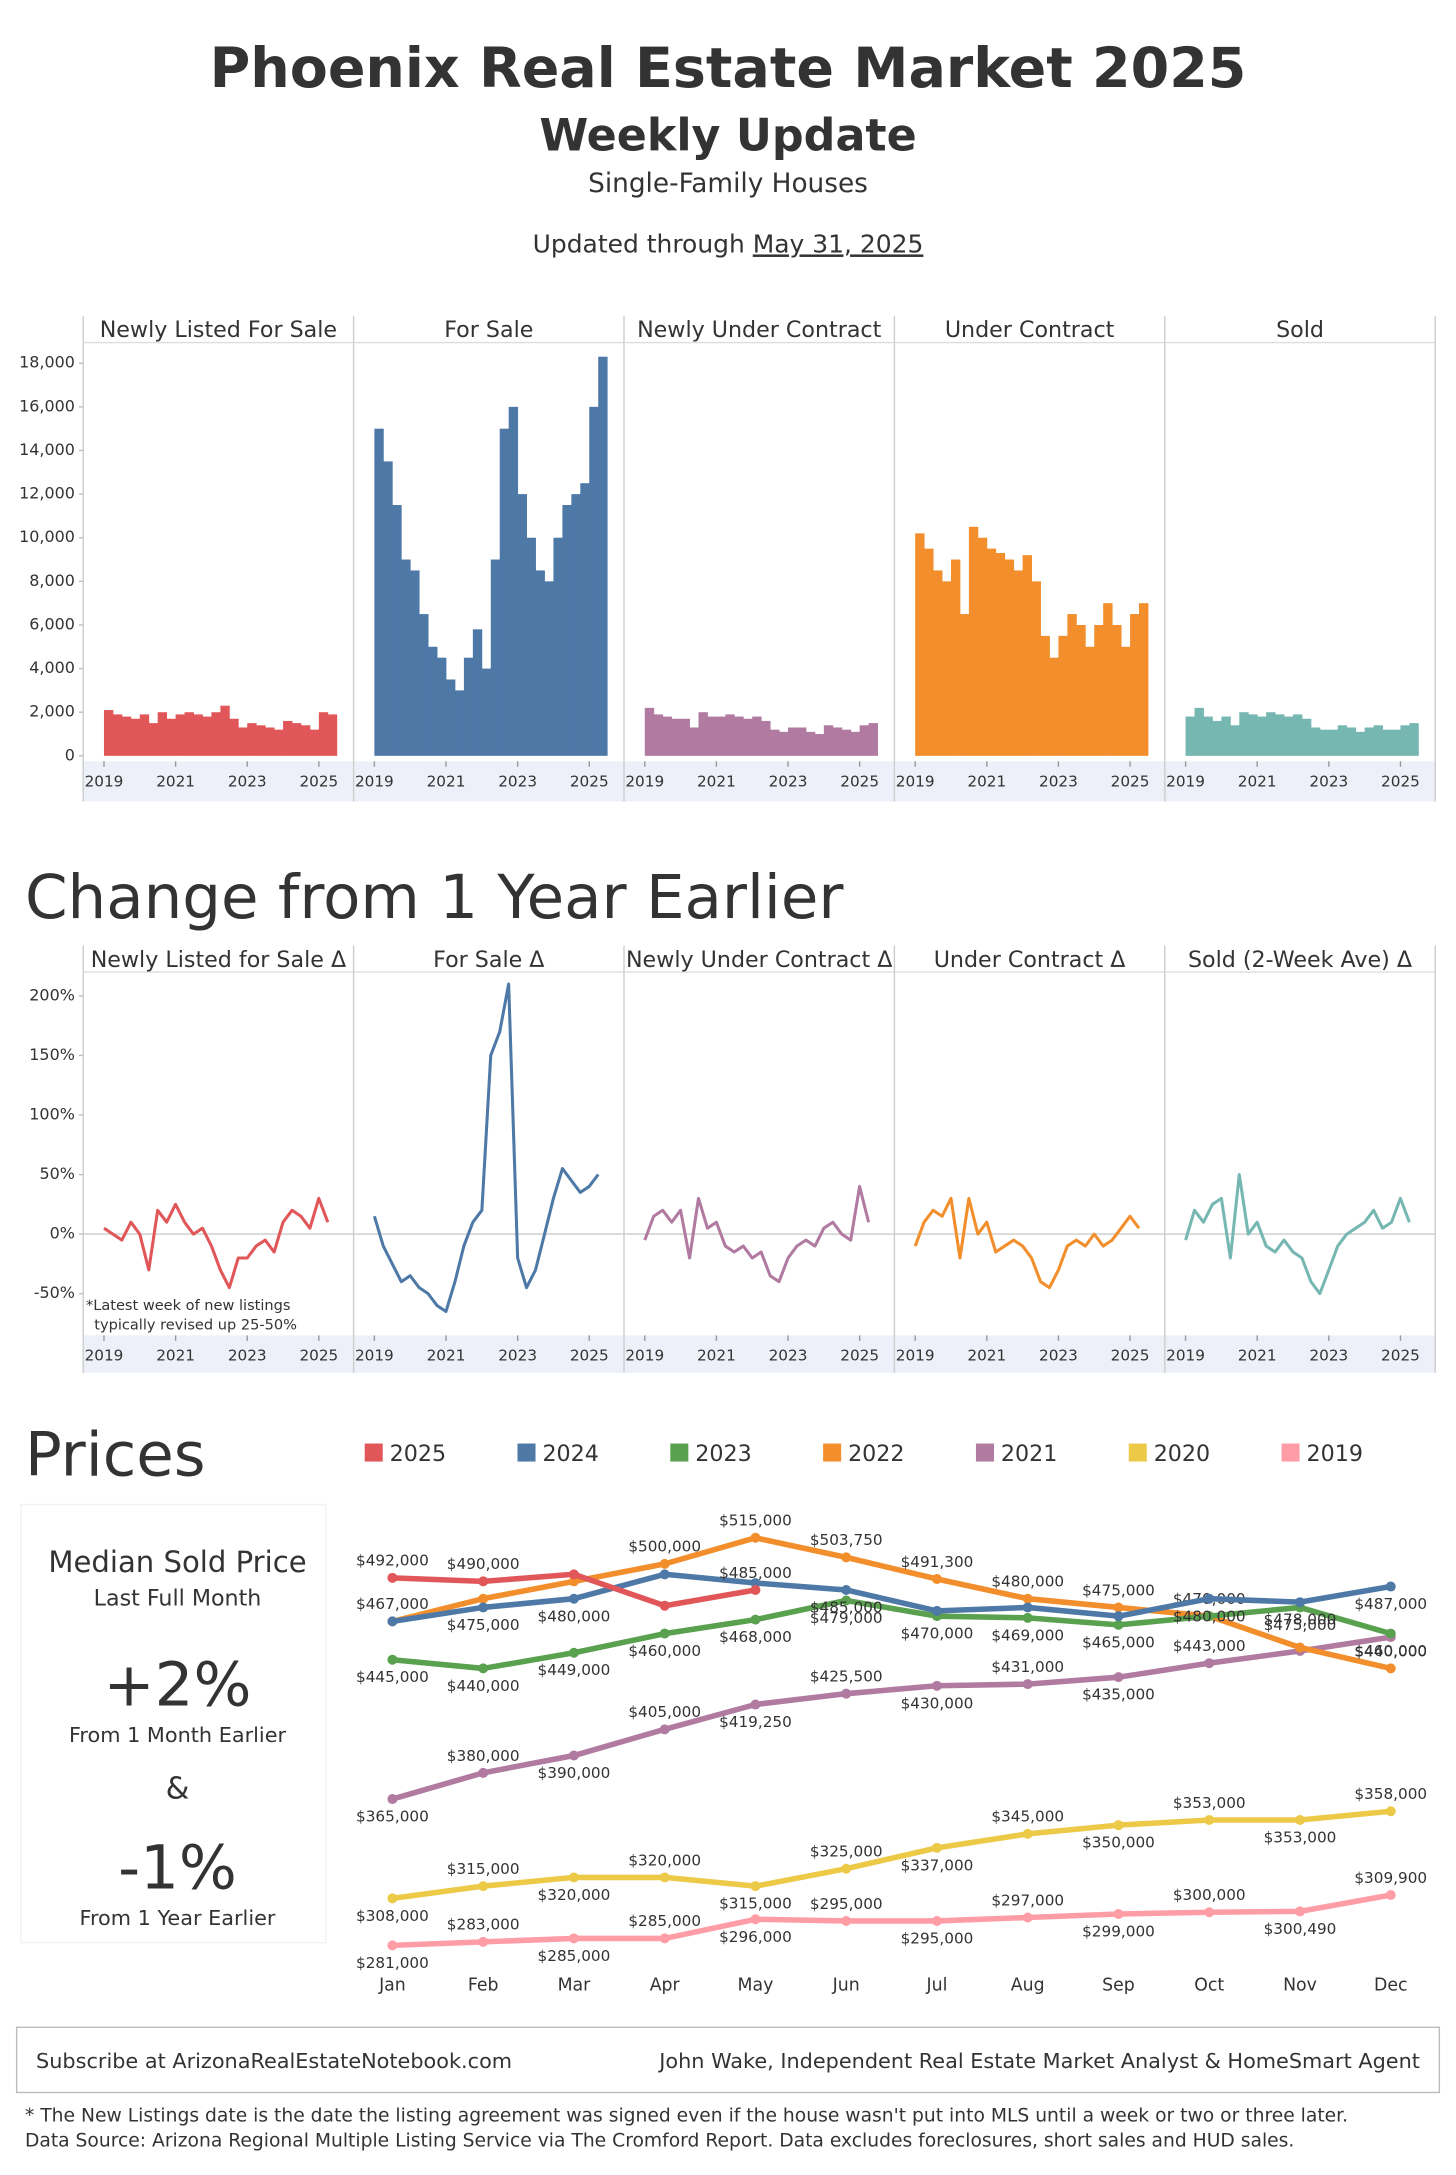  I want to click on value-label: $430,000, so click(937, 1703).